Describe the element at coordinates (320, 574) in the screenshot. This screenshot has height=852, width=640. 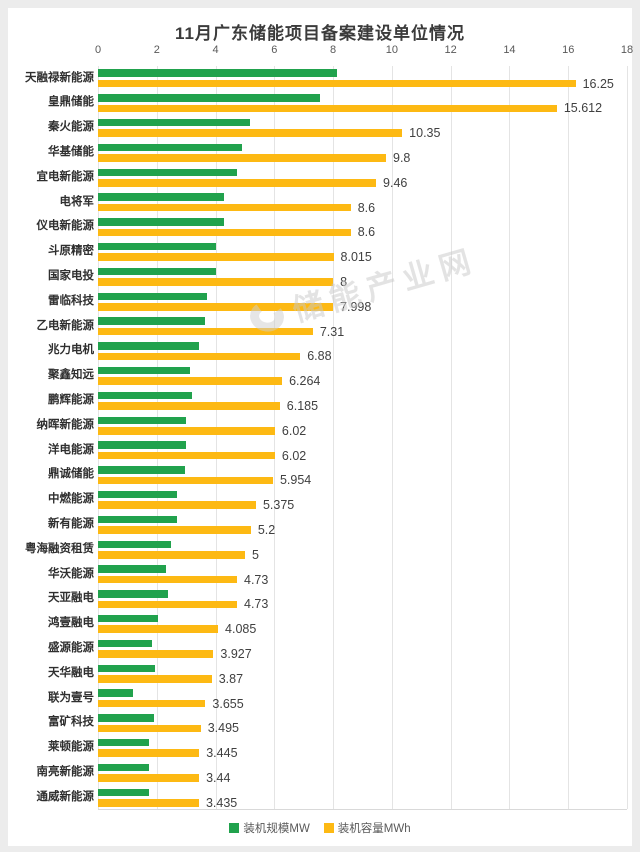
I see `bar-group: 华沃能源 4.73` at that location.